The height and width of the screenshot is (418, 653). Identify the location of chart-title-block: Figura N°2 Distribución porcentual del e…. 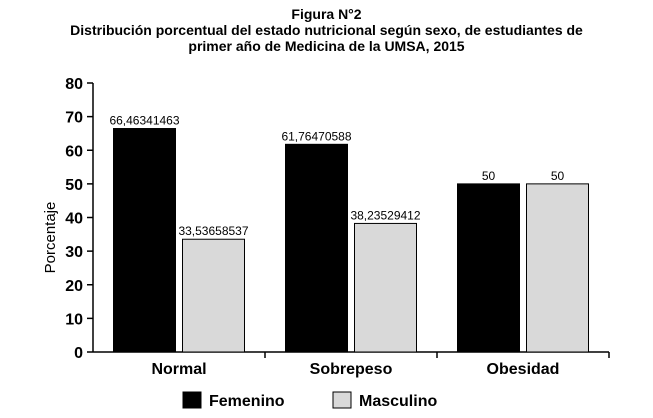
(326, 30).